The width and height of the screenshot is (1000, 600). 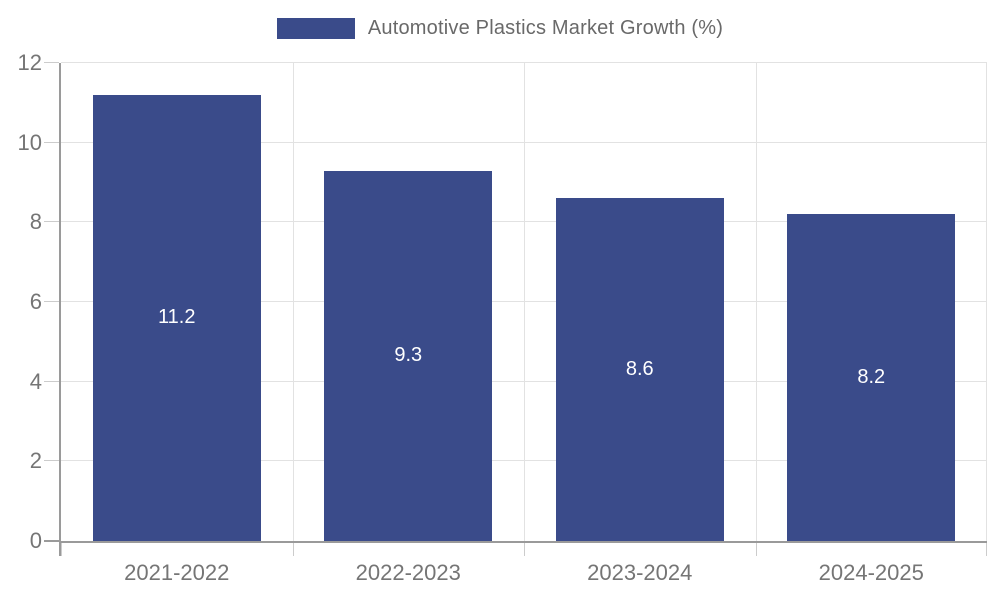 I want to click on y-axis-label-0: 0, so click(x=35, y=540).